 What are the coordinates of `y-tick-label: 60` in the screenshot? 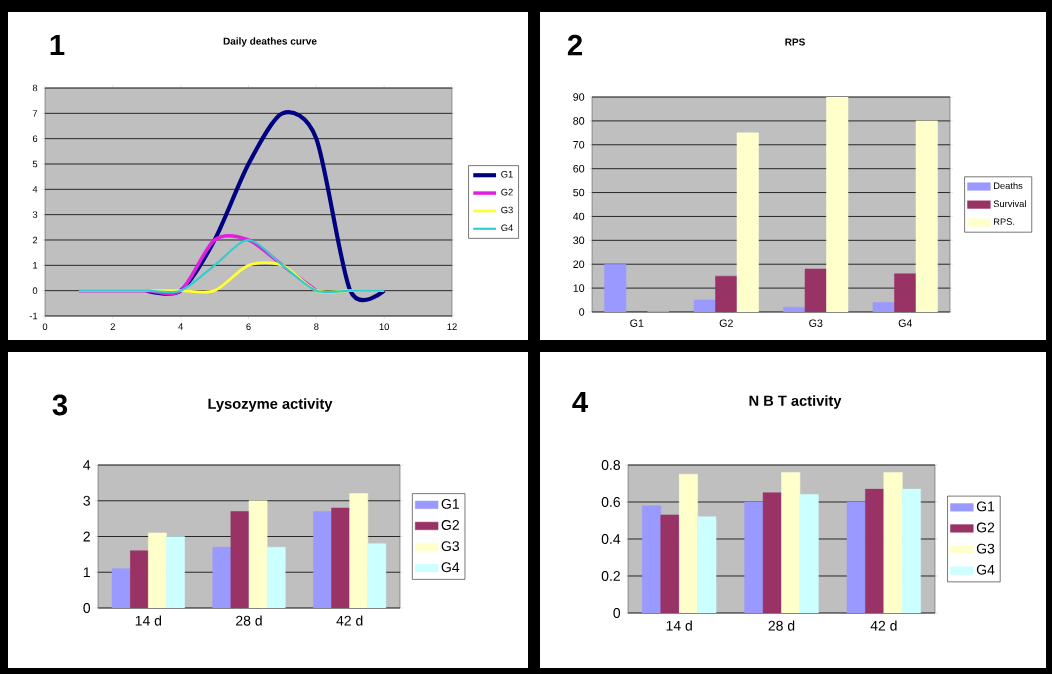 It's located at (579, 168).